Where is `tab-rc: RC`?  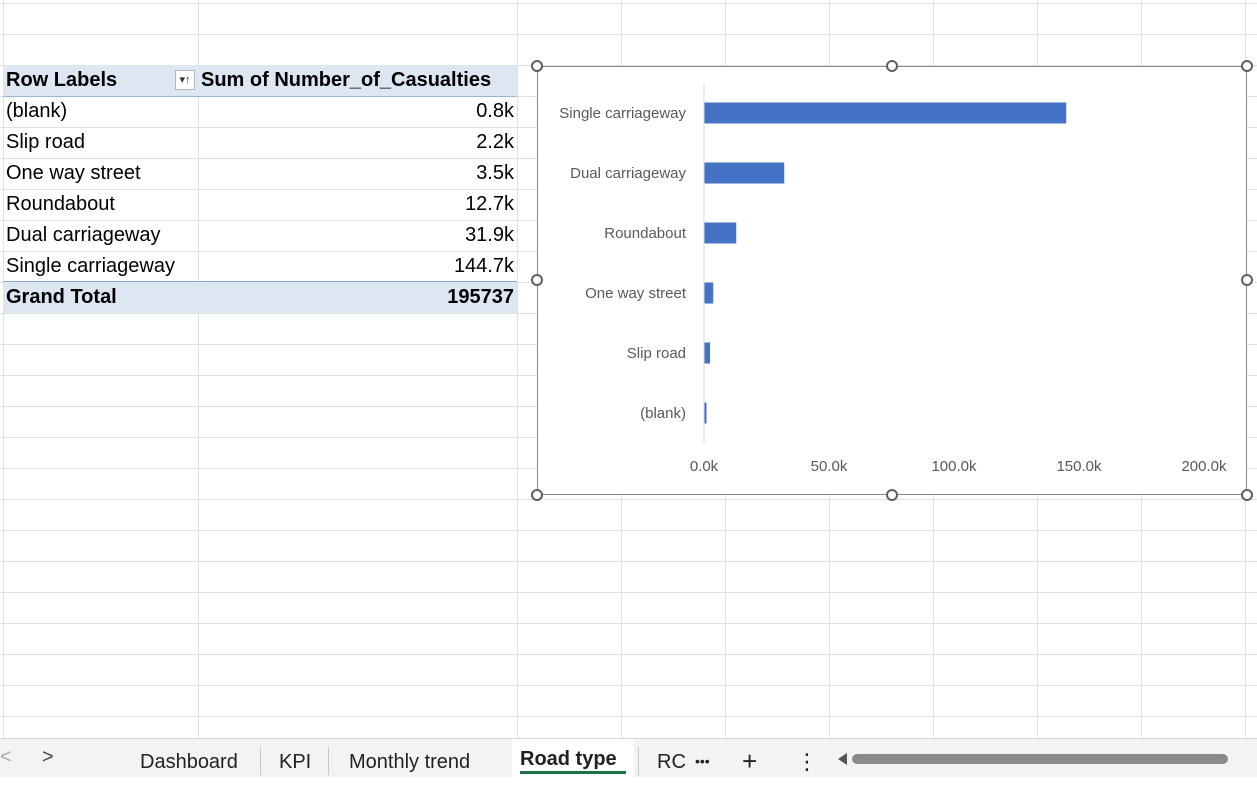 tab-rc: RC is located at coordinates (671, 762).